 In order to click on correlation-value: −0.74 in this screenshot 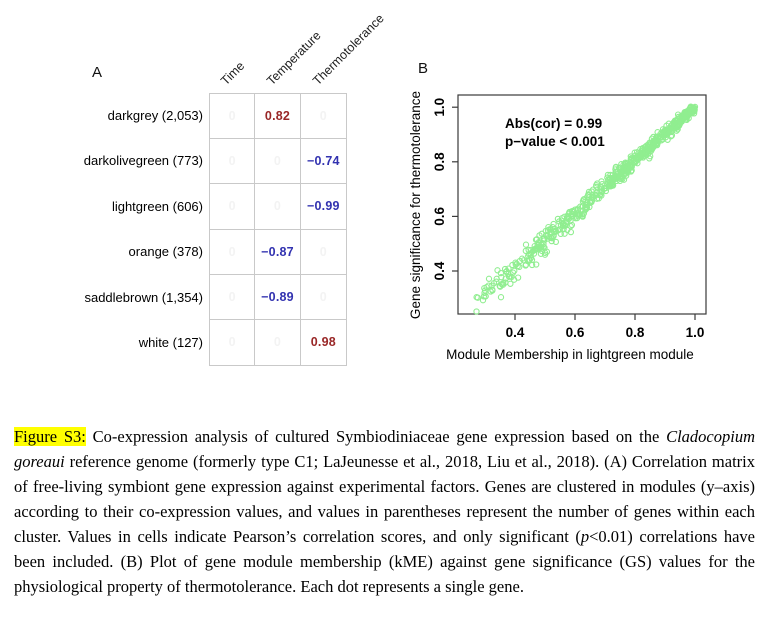, I will do `click(323, 161)`.